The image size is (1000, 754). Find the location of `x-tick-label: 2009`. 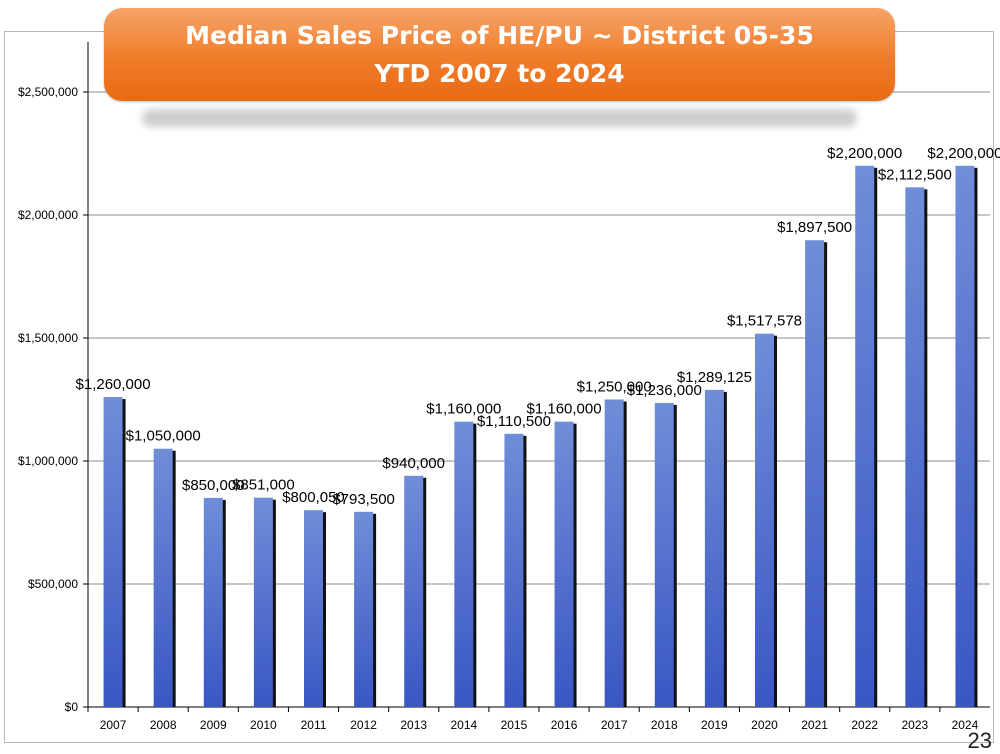

x-tick-label: 2009 is located at coordinates (213, 725).